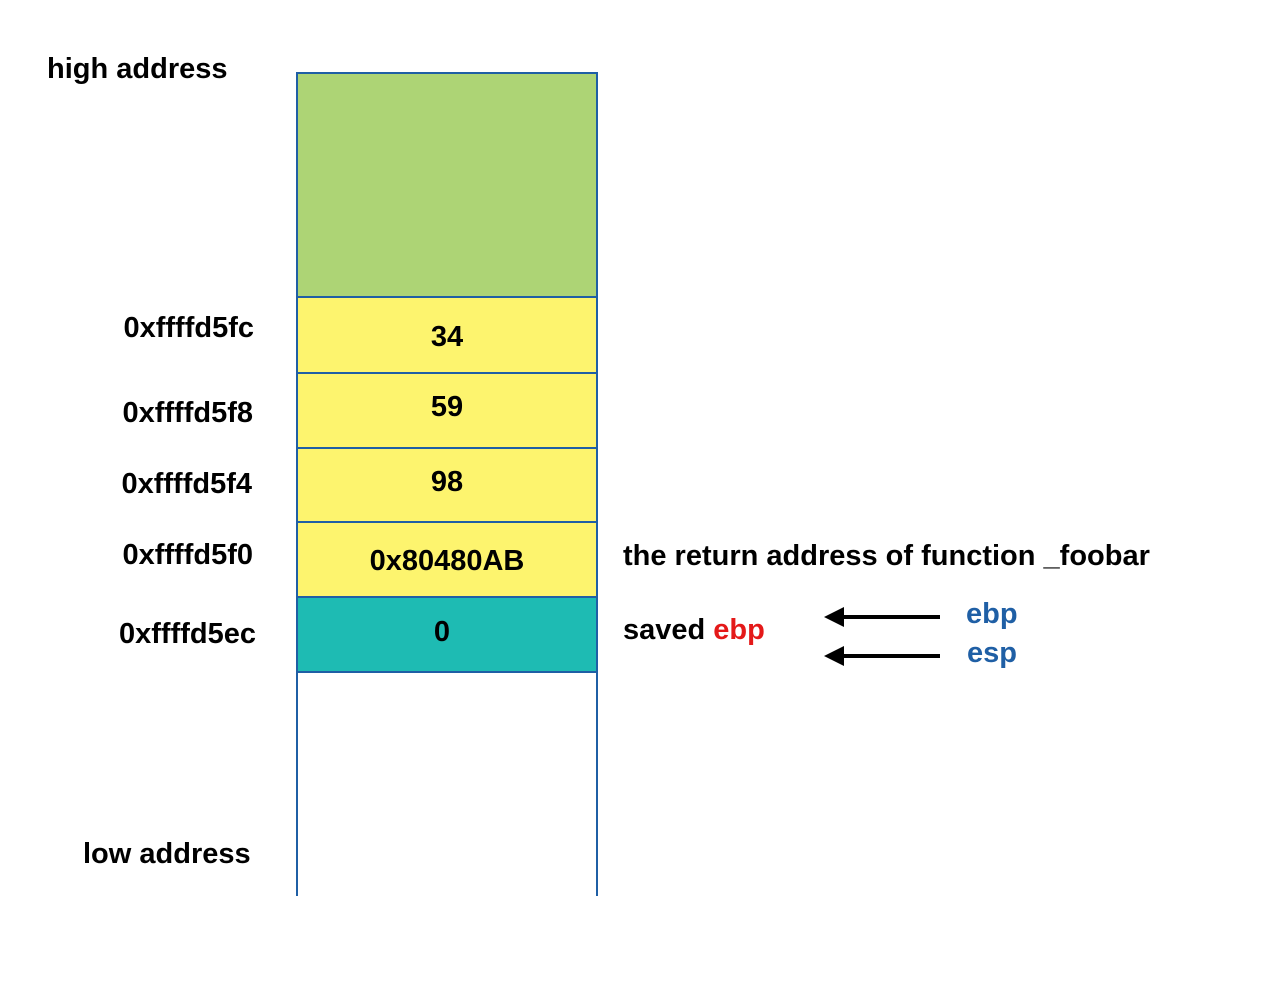  What do you see at coordinates (882, 656) in the screenshot?
I see `esp-arrow` at bounding box center [882, 656].